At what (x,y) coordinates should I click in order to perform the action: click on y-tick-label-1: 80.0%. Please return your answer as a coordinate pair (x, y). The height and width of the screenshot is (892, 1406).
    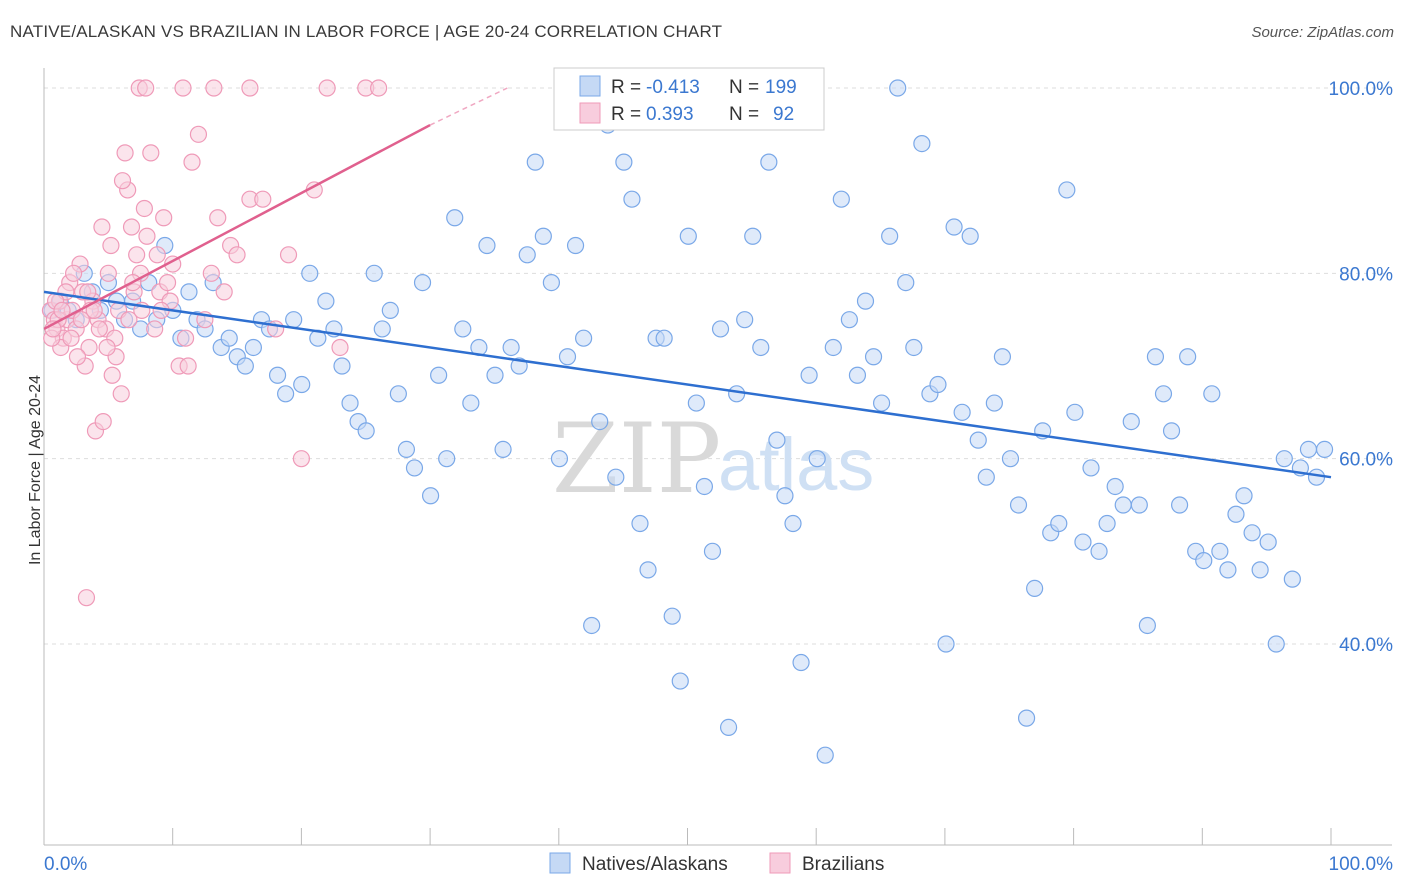
    Looking at the image, I should click on (1366, 274).